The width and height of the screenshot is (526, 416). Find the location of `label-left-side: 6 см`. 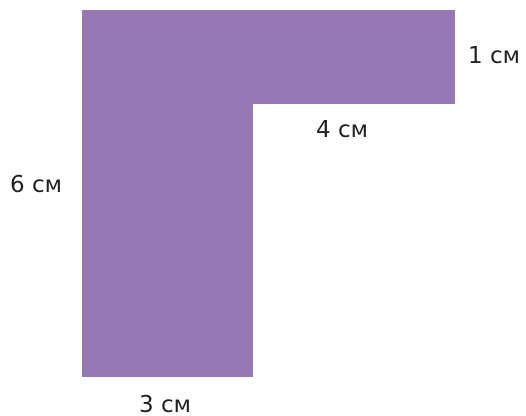

label-left-side: 6 см is located at coordinates (36, 185).